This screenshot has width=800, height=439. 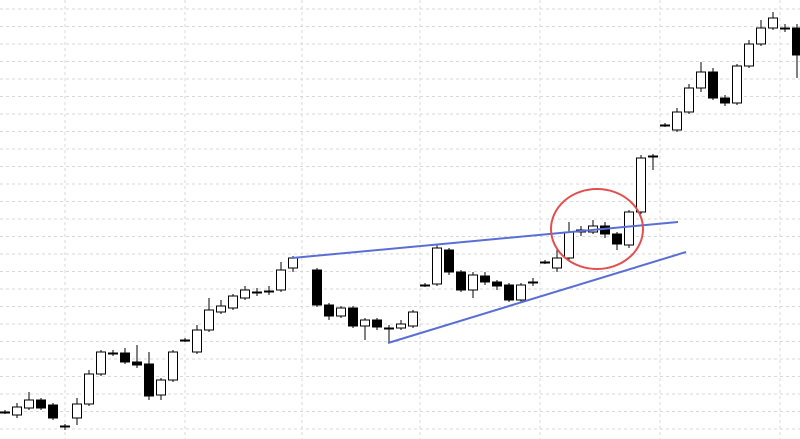 I want to click on highlight-circle, so click(x=597, y=229).